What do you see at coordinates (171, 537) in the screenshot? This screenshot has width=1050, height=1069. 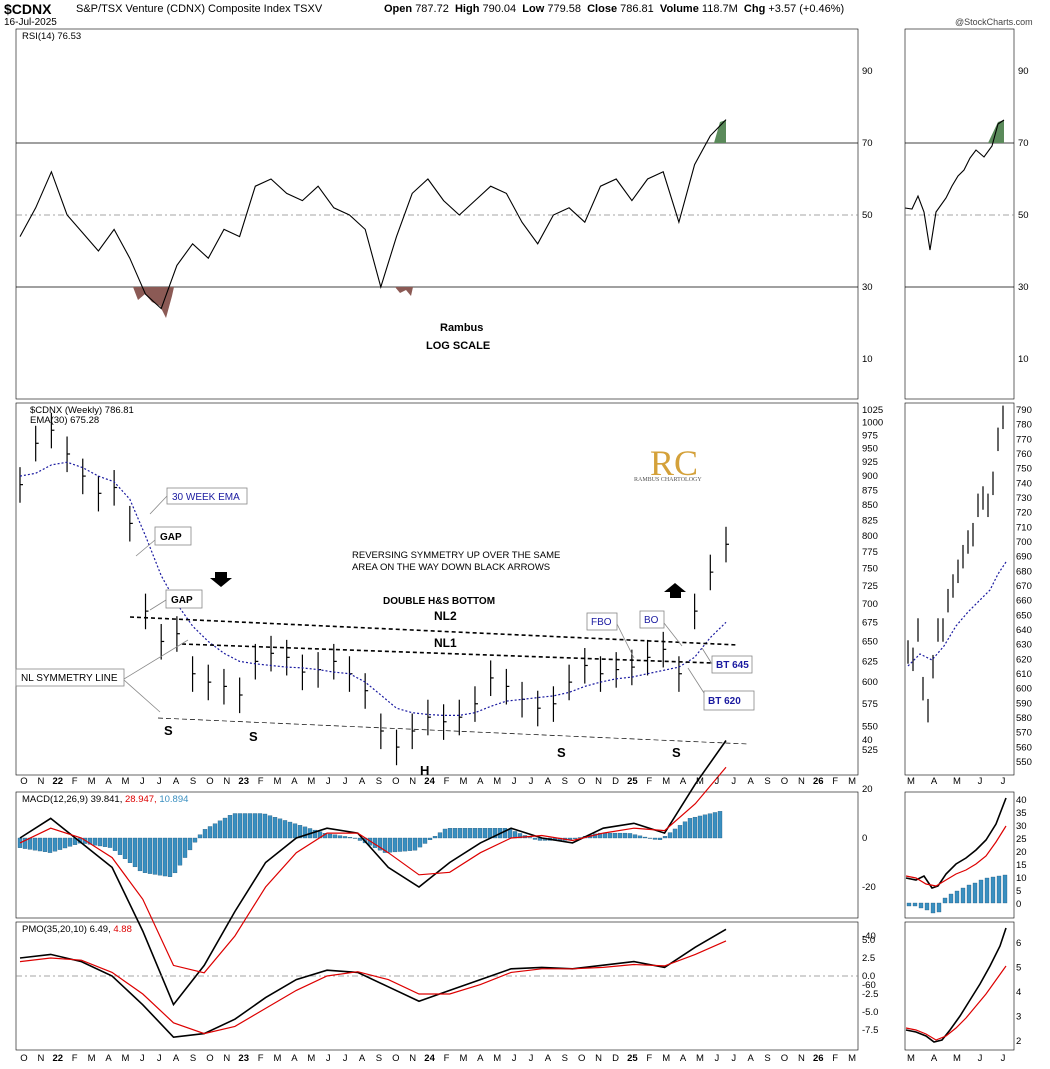 I see `gap1-callout-text: GAP` at bounding box center [171, 537].